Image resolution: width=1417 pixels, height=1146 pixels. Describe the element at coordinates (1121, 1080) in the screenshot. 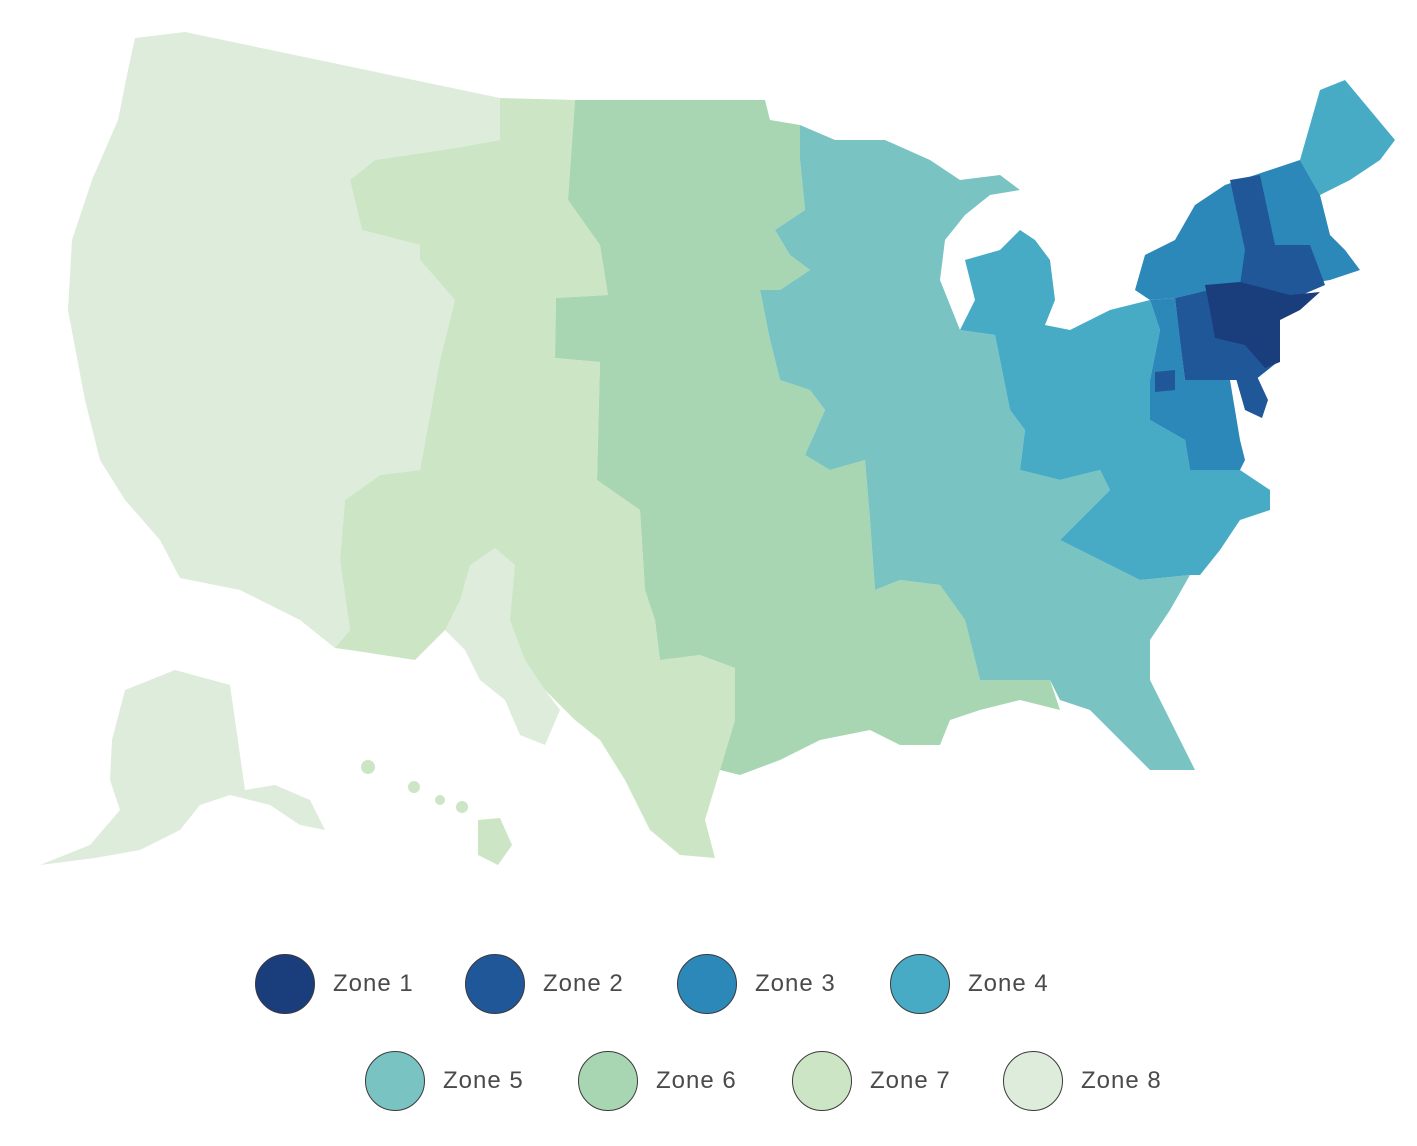

I see `legend-label-zone-8: Zone 8` at that location.